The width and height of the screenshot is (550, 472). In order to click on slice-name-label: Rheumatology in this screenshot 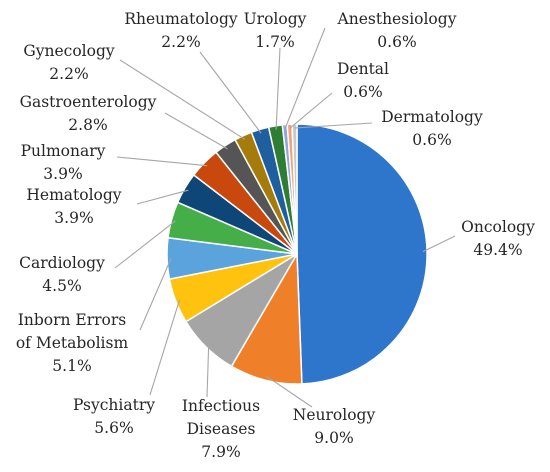, I will do `click(181, 19)`.